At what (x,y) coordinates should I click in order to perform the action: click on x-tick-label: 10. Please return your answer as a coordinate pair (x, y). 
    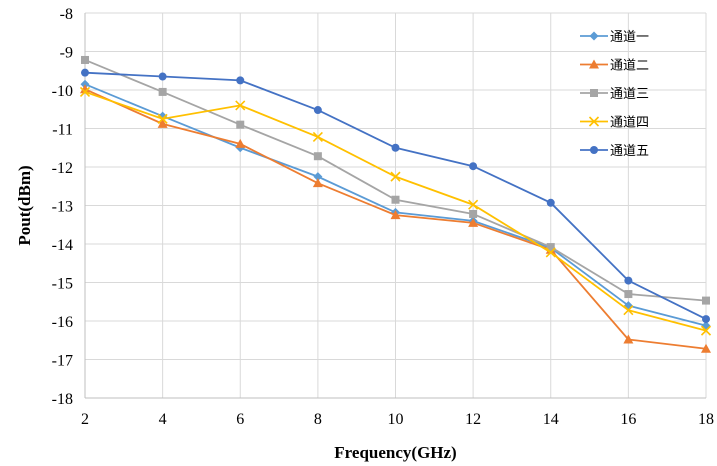
    Looking at the image, I should click on (396, 419).